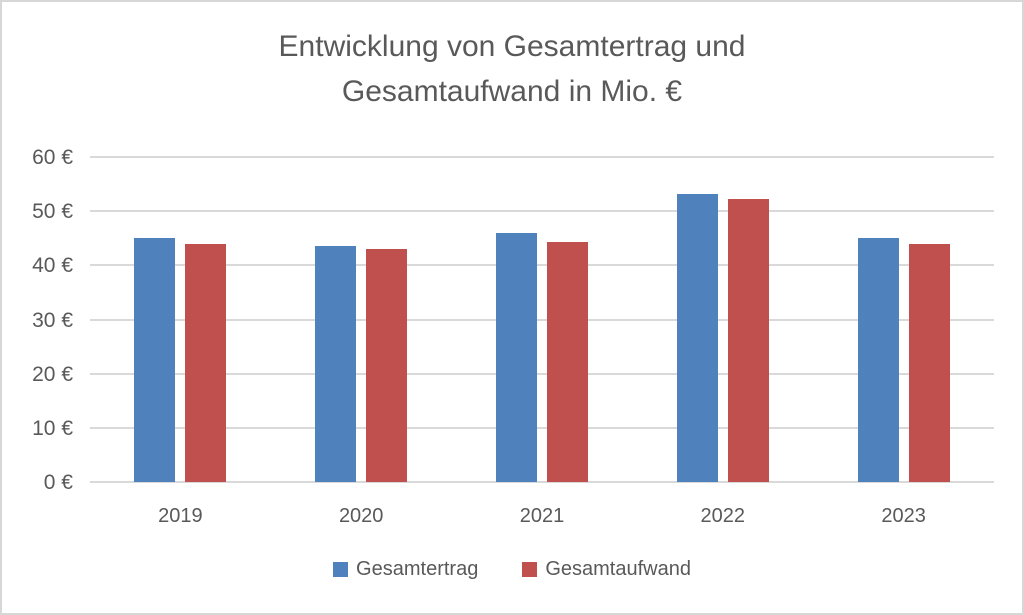 This screenshot has width=1024, height=615. Describe the element at coordinates (618, 569) in the screenshot. I see `legend-label: Gesamtaufwand` at that location.